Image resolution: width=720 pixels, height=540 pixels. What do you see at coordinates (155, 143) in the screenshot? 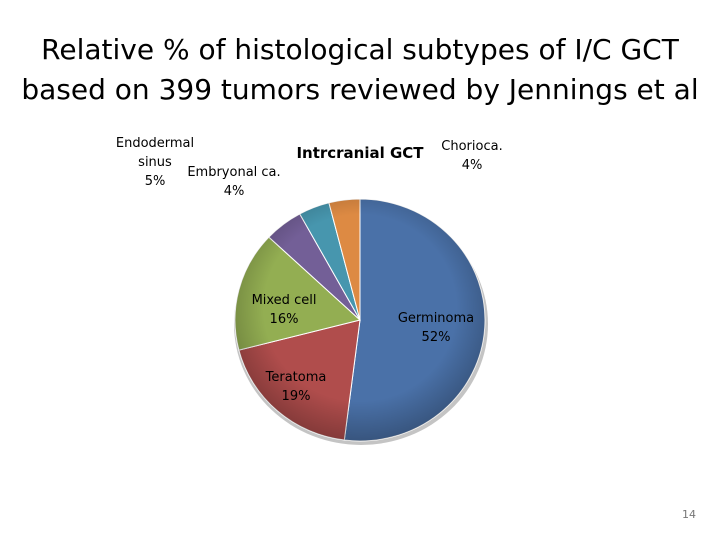
I see `label-line: Endodermal` at bounding box center [155, 143].